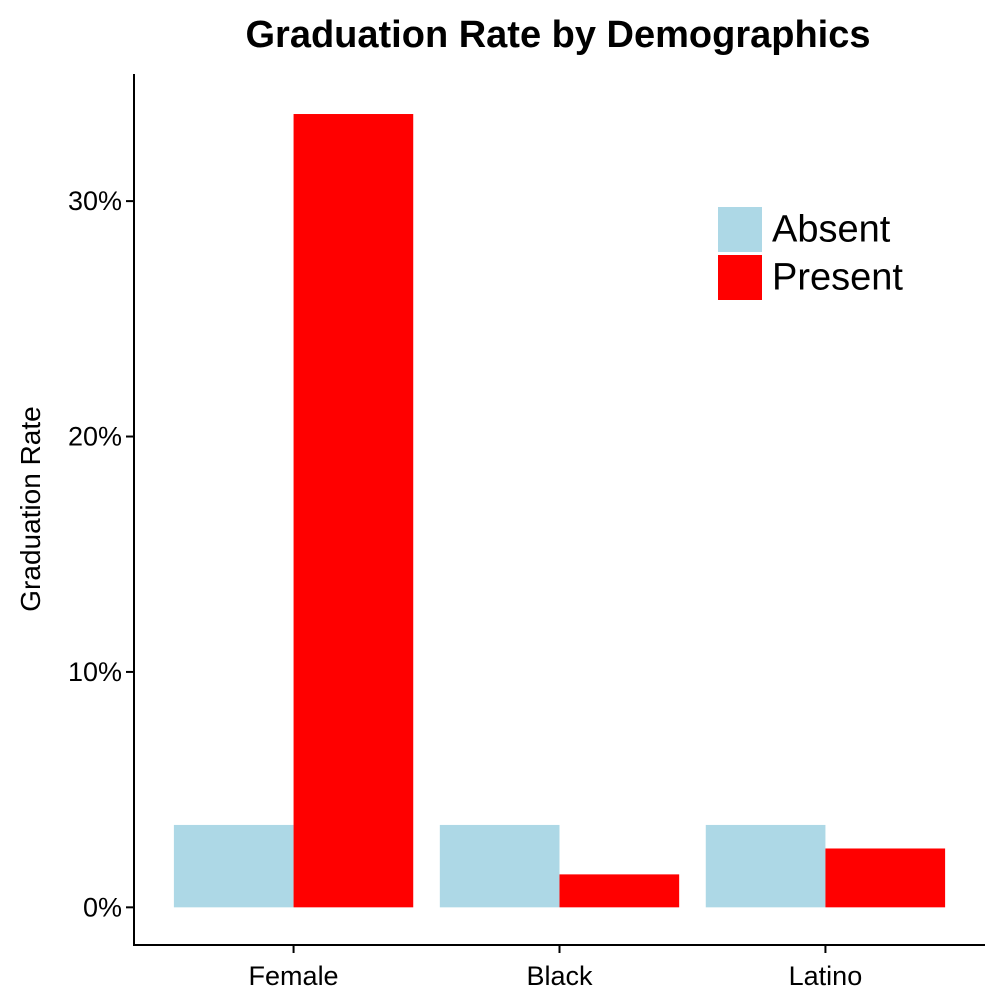  Describe the element at coordinates (95, 201) in the screenshot. I see `y-tick-label: 30%` at that location.